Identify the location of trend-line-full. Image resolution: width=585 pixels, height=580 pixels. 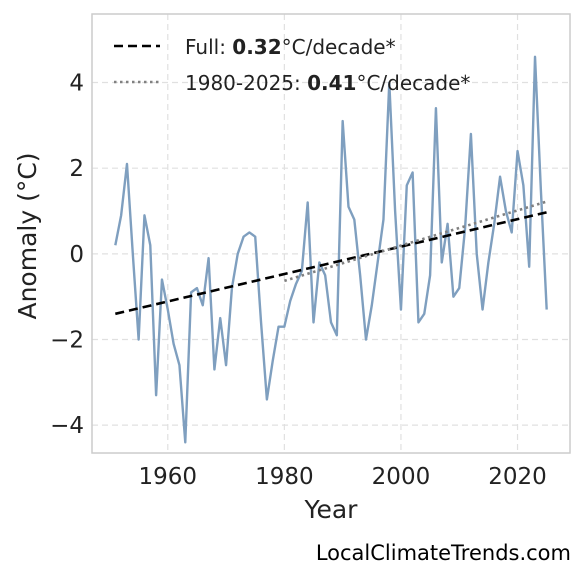
(331, 263).